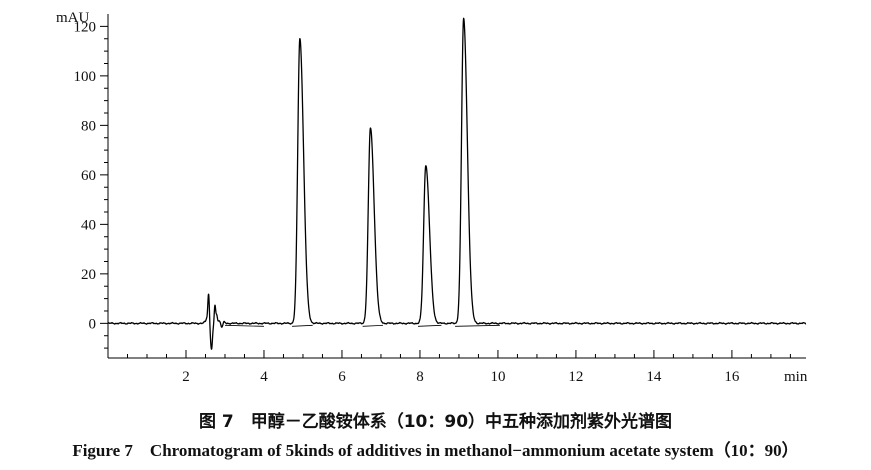 This screenshot has height=470, width=871. I want to click on x-tick-label: 12, so click(575, 377).